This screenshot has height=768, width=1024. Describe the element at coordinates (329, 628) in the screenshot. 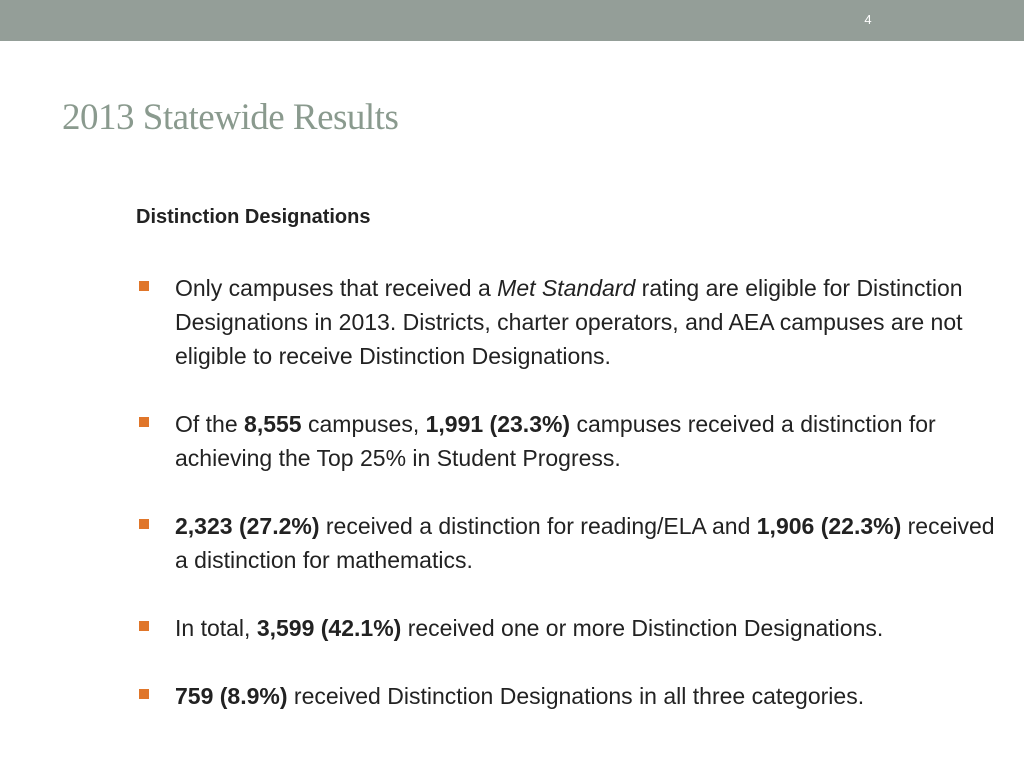

I see `bold-figure: 3,599 (42.1%)` at that location.